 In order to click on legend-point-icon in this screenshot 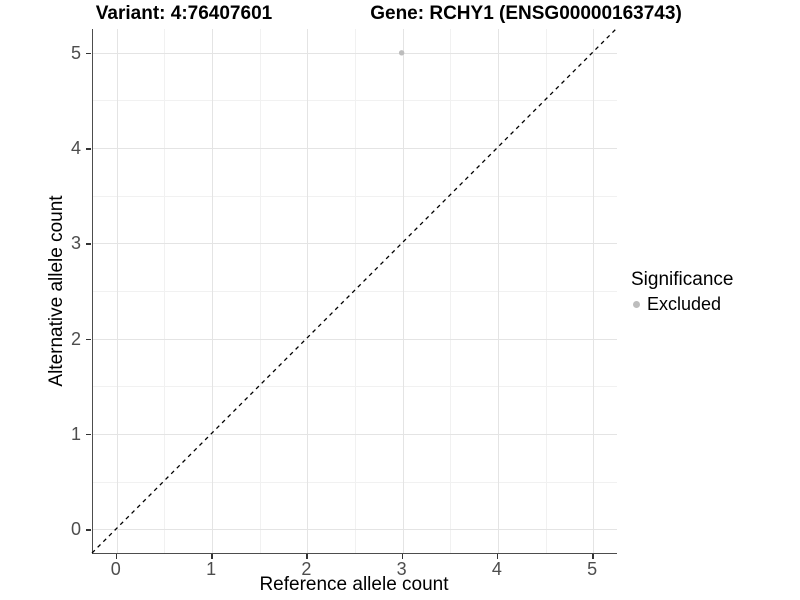, I will do `click(636, 304)`.